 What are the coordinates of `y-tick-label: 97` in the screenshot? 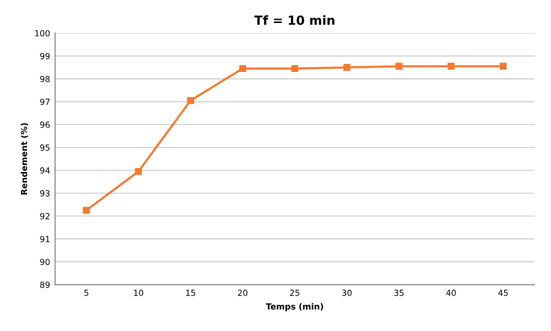 It's located at (45, 101).